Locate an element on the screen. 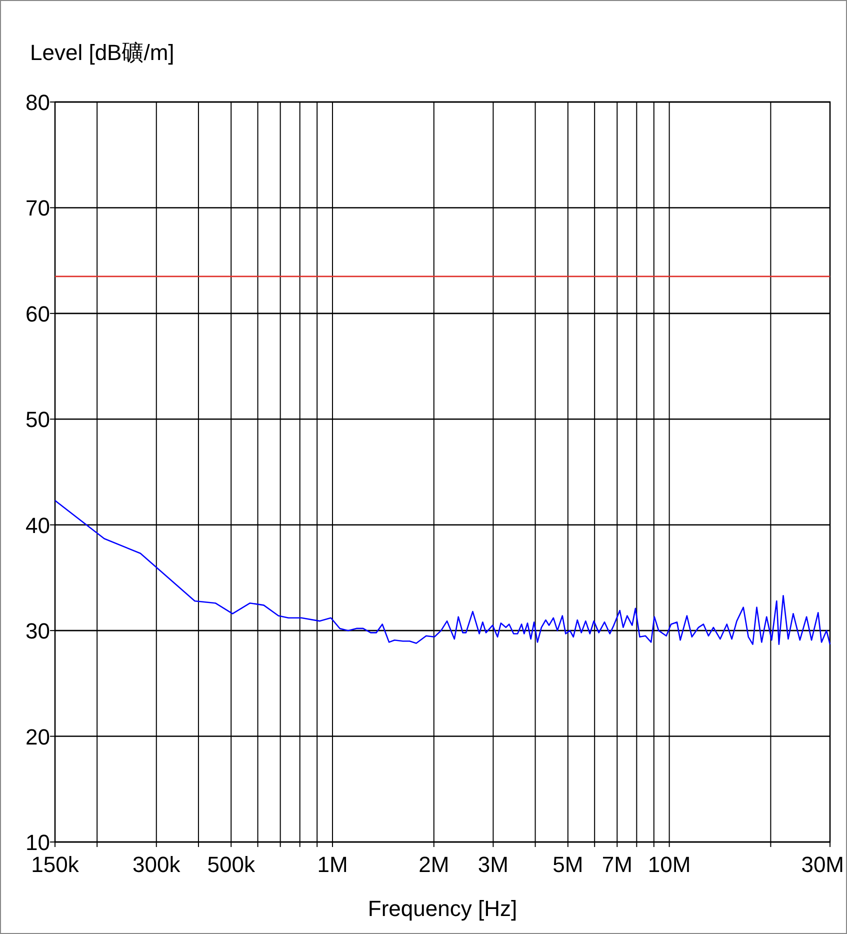 This screenshot has height=934, width=847. x-axis-title: Frequency [Hz] is located at coordinates (443, 908).